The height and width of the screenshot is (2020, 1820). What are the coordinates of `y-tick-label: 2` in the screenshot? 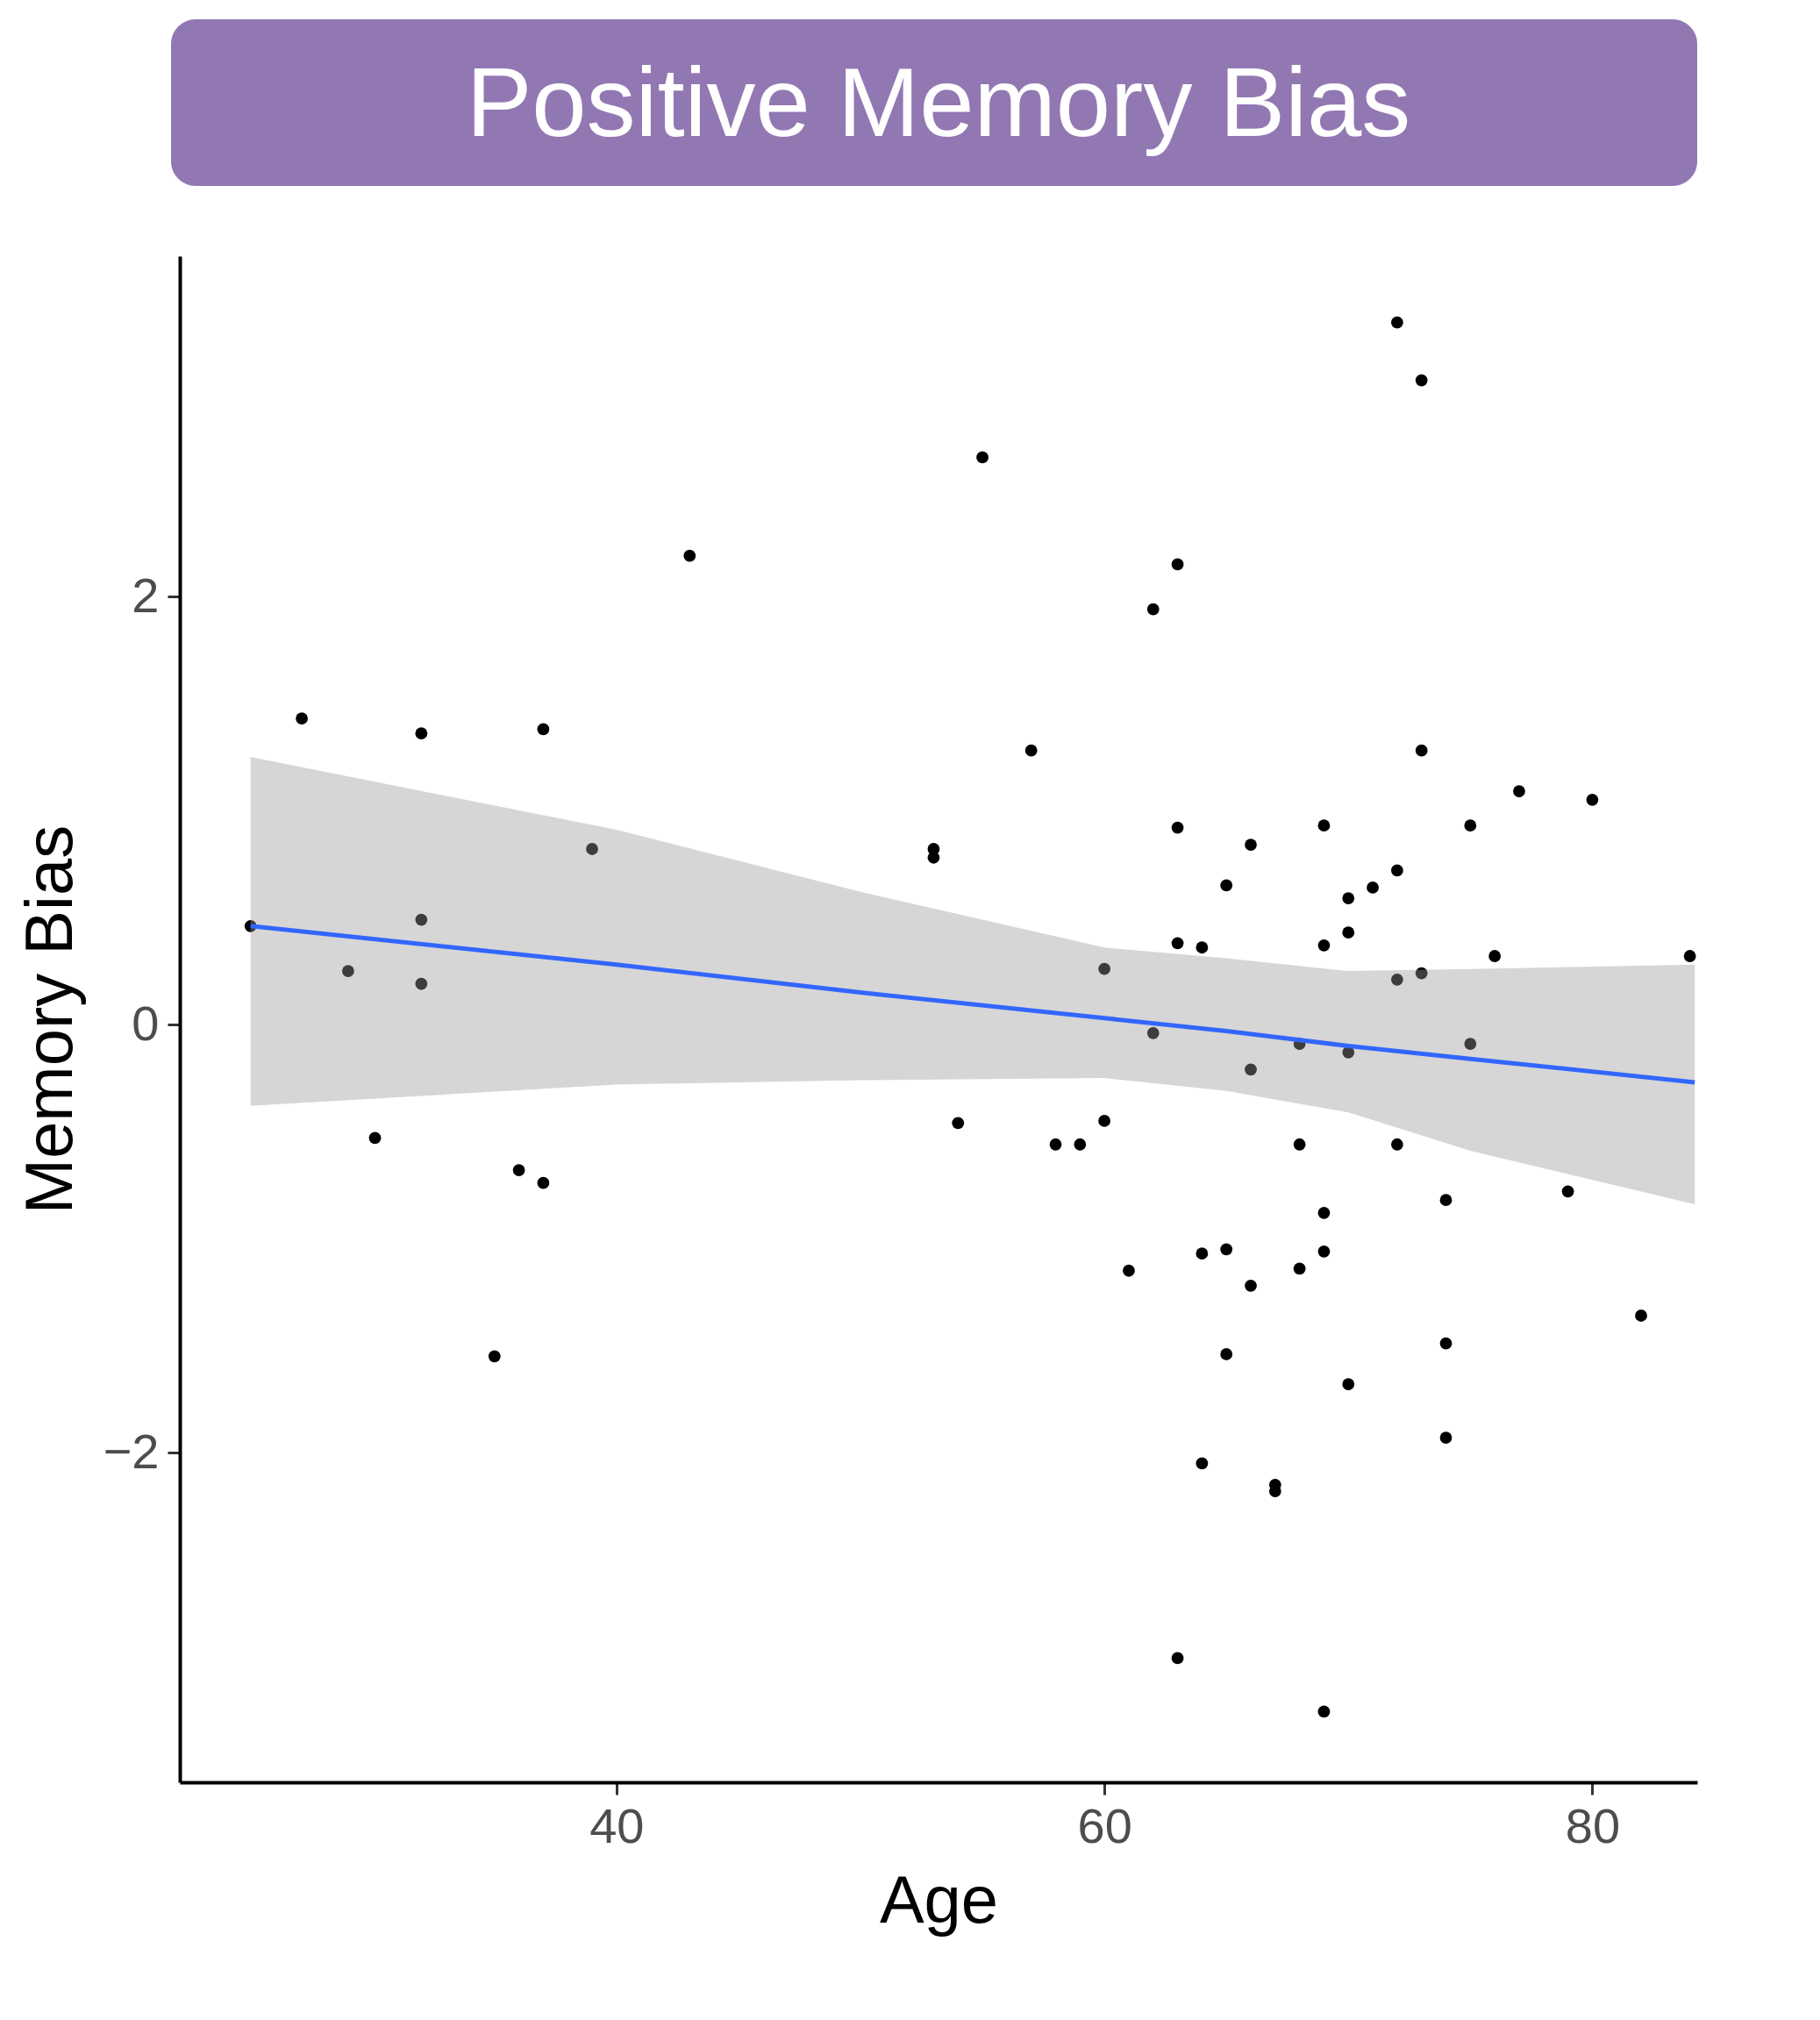 It's located at (146, 595).